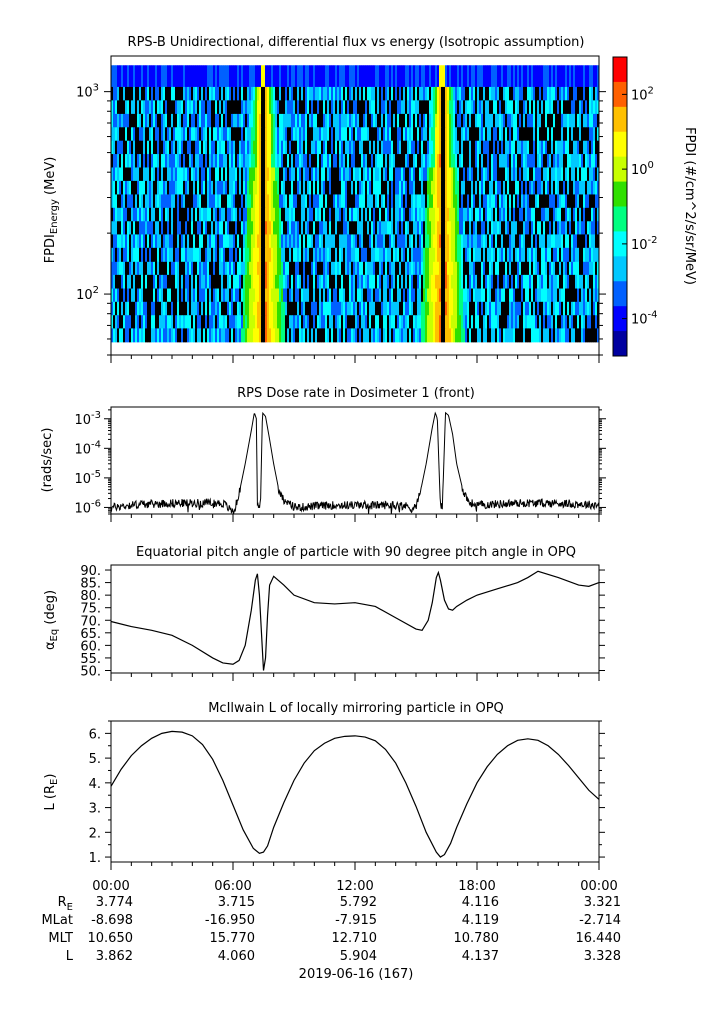 The width and height of the screenshot is (725, 1019). What do you see at coordinates (620, 108) in the screenshot?
I see `colorbar-segment` at bounding box center [620, 108].